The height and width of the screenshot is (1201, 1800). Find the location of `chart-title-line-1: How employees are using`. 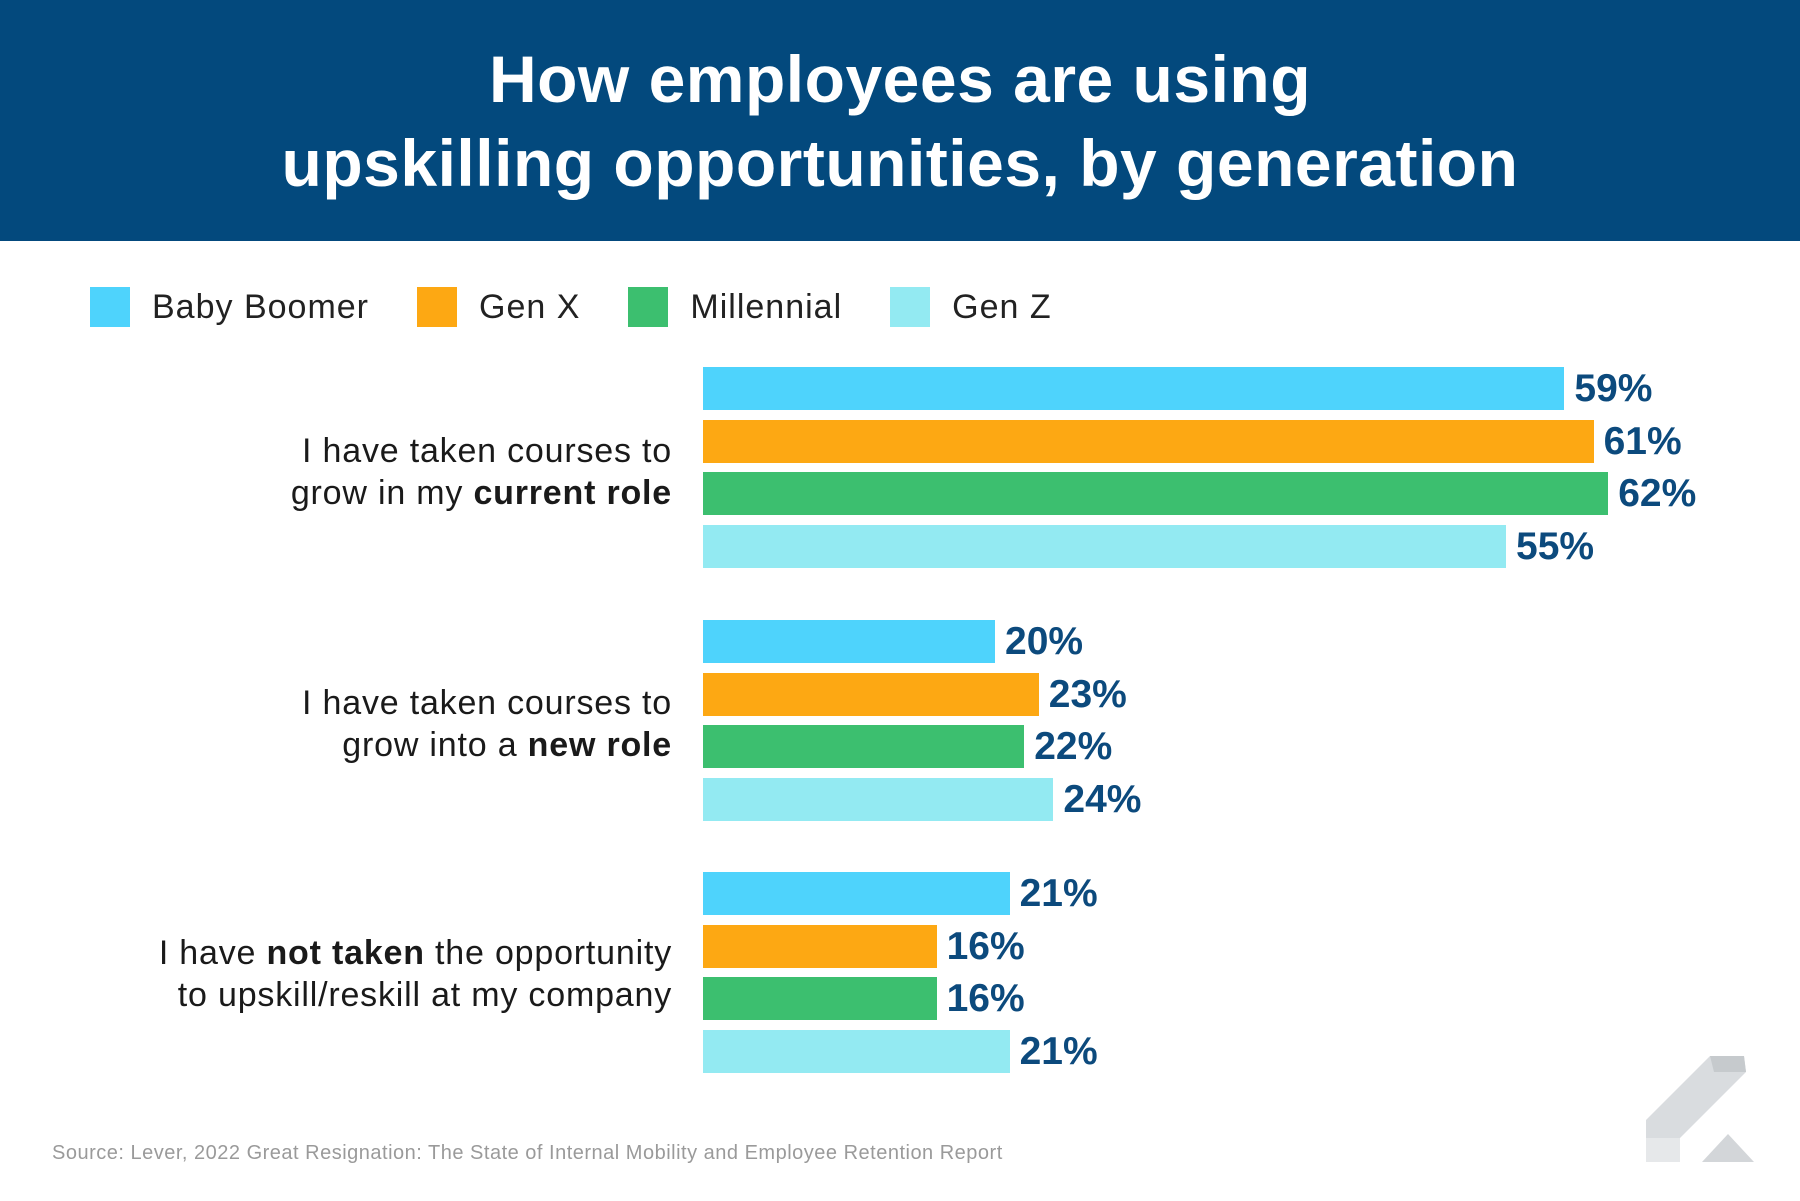

chart-title-line-1: How employees are using is located at coordinates (900, 78).